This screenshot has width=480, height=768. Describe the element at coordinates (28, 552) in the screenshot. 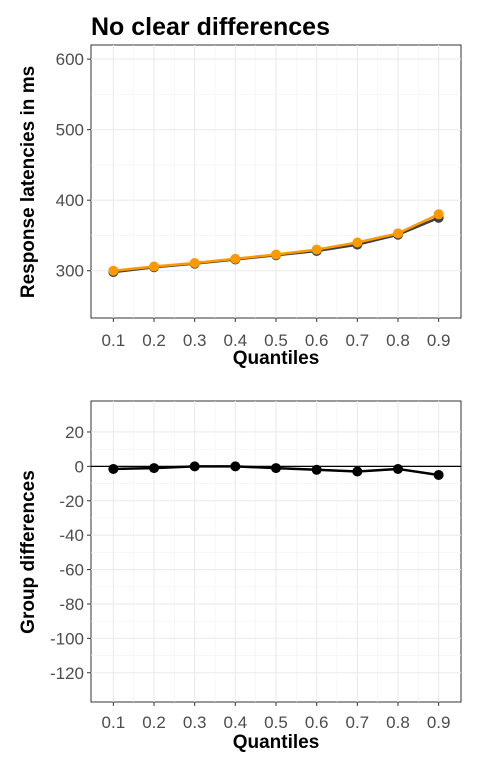

I see `y-axis-title: Group differences` at that location.